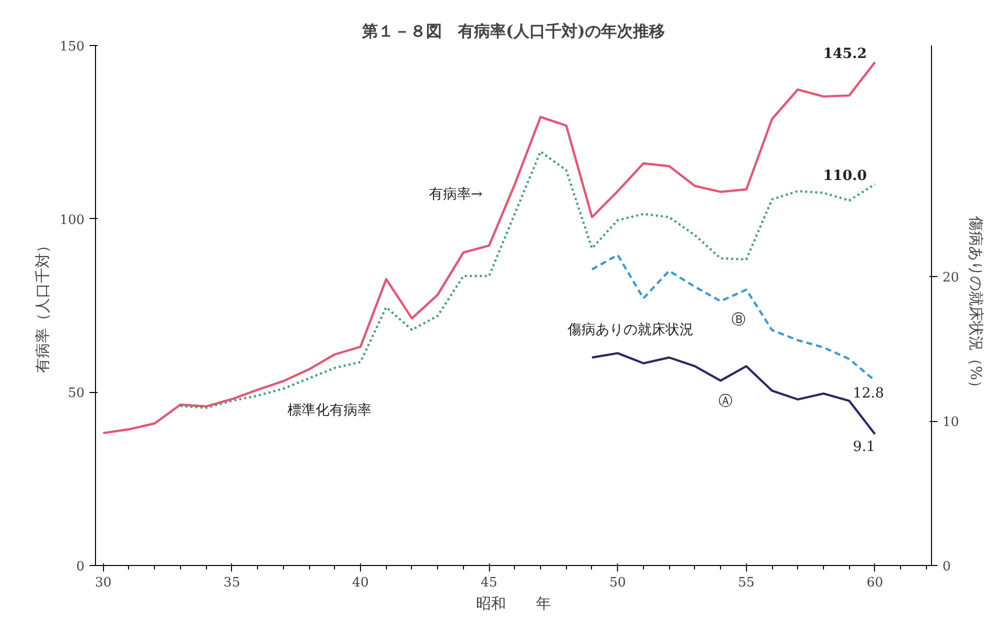 The width and height of the screenshot is (991, 625). What do you see at coordinates (232, 583) in the screenshot?
I see `x-tick-label: 35` at bounding box center [232, 583].